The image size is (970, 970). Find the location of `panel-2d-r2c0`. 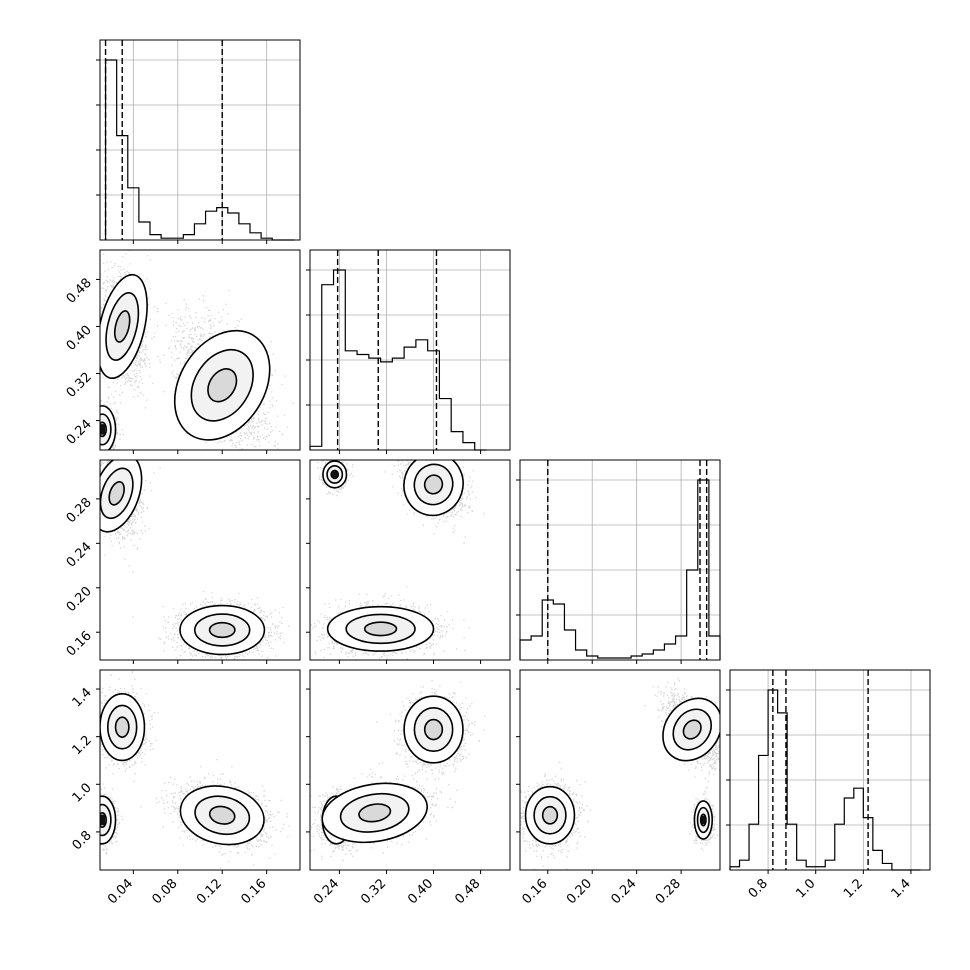

panel-2d-r2c0 is located at coordinates (200, 560).